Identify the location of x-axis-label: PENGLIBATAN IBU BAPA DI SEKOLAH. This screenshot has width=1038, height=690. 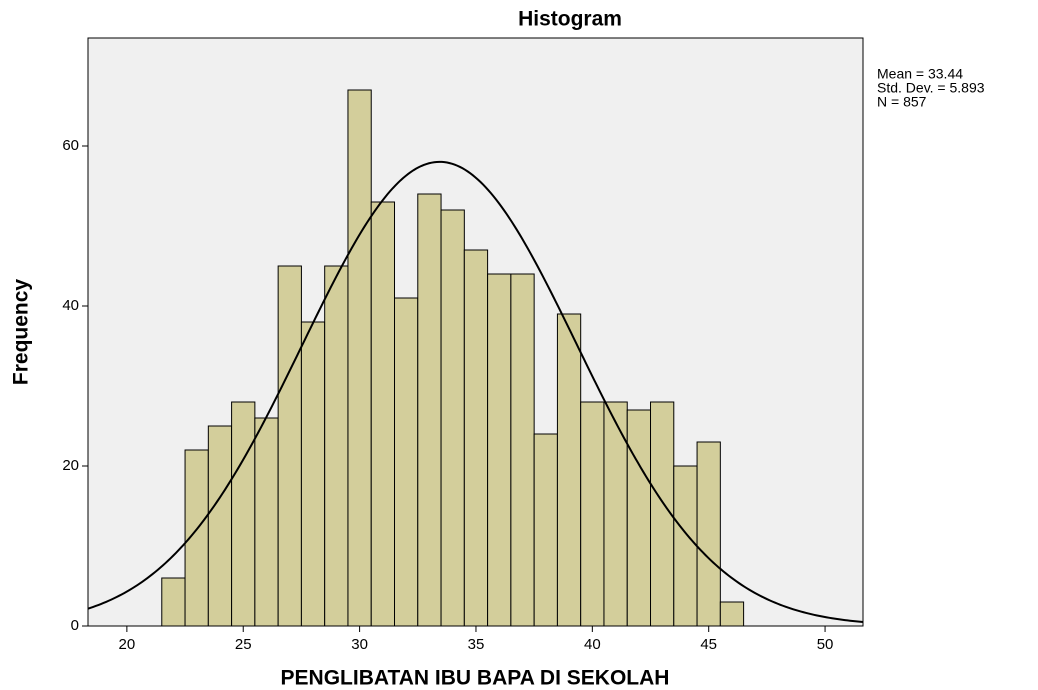
(475, 678).